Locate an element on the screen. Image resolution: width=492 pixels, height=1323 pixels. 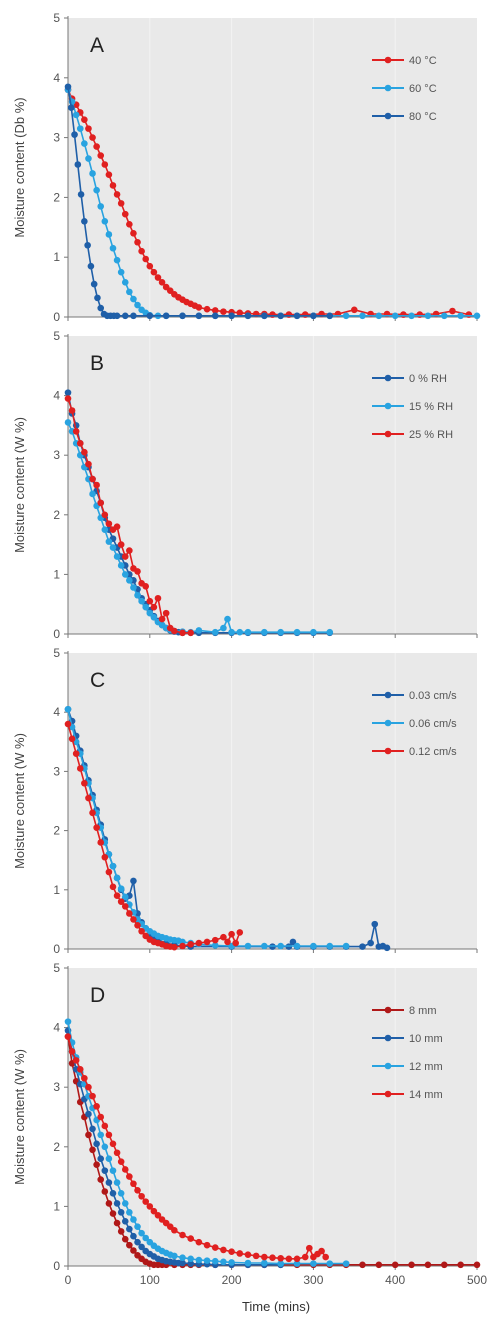
legend-label: 14 mm is located at coordinates (426, 1095).